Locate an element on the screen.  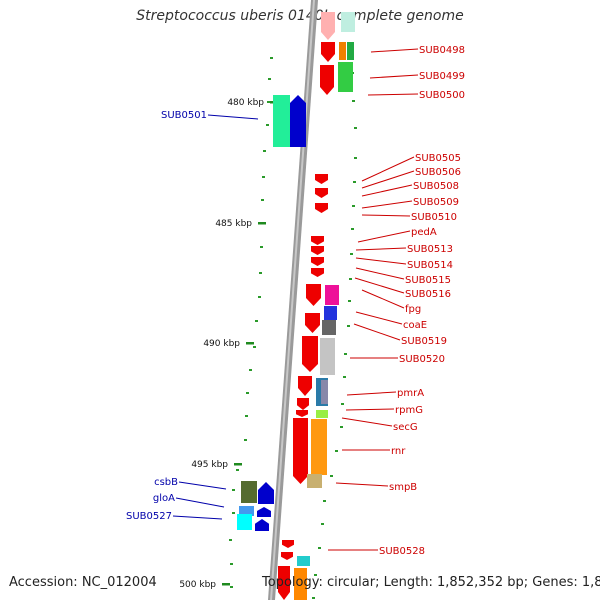
gene-label-pedA: pedA is located at coordinates (424, 232).